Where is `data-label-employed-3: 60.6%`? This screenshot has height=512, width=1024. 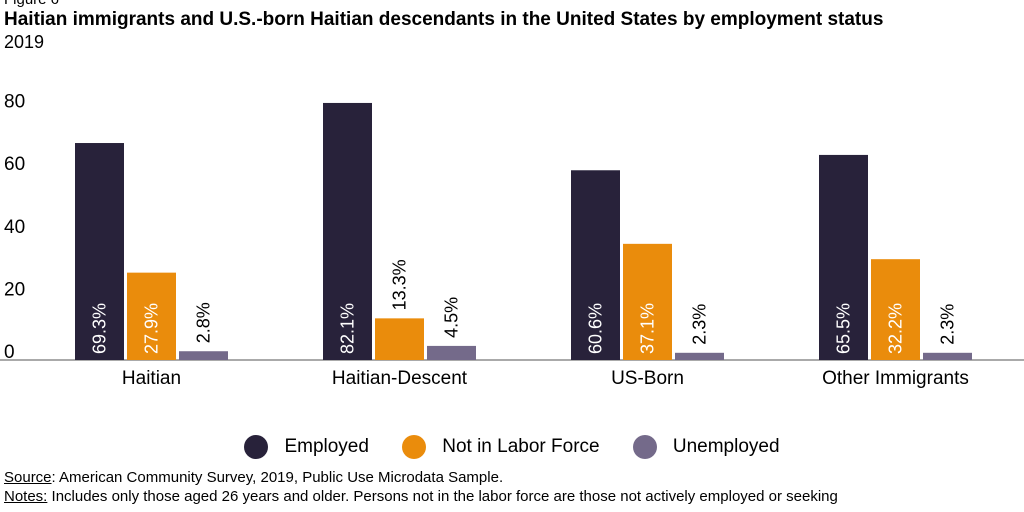
data-label-employed-3: 60.6% is located at coordinates (596, 328).